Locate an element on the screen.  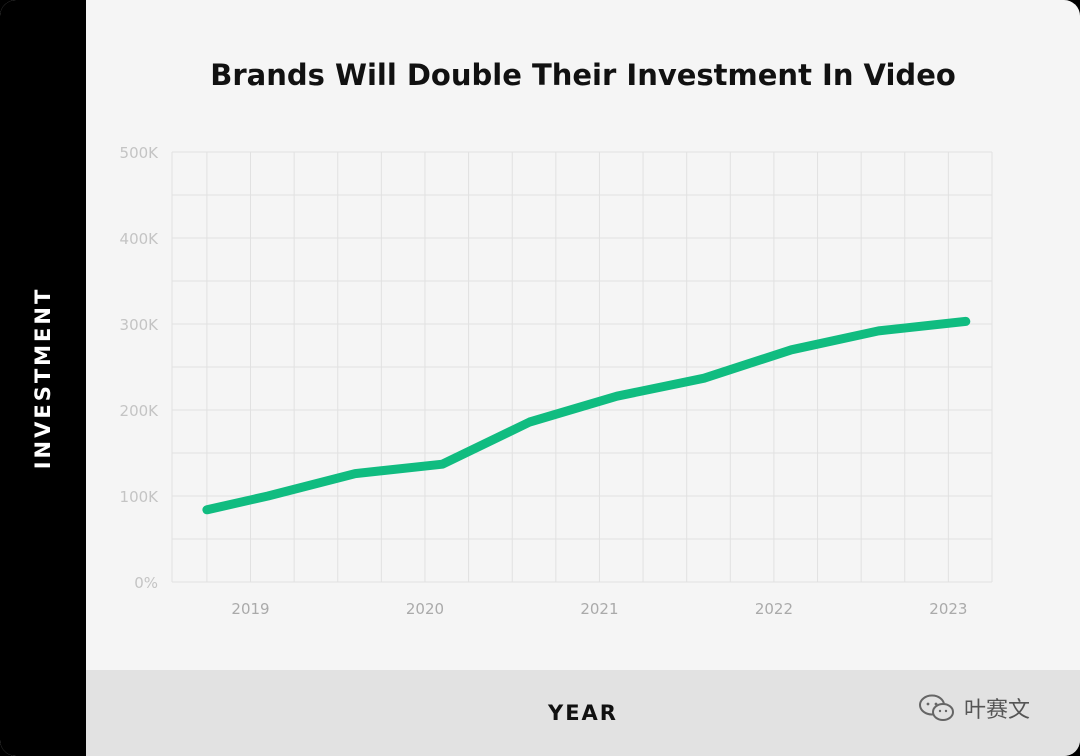
x-tick-label: 2023 is located at coordinates (948, 609).